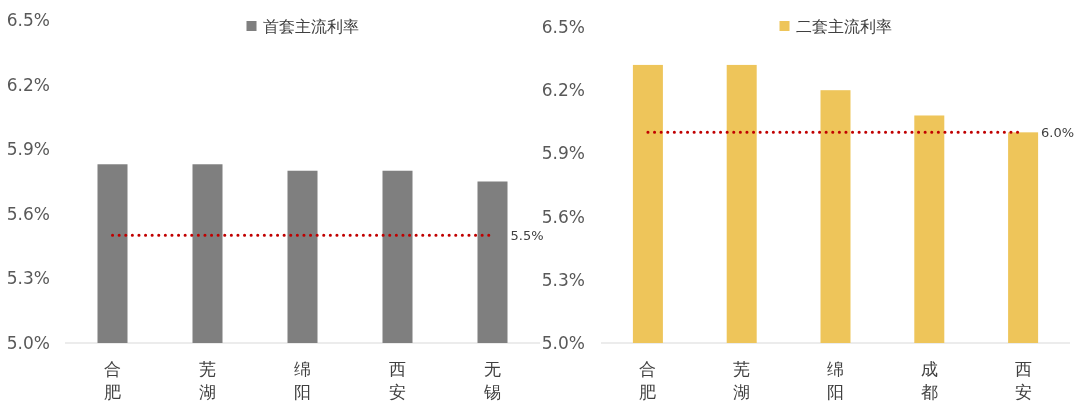 The height and width of the screenshot is (409, 1080). What do you see at coordinates (527, 236) in the screenshot?
I see `ref-line-label: 5.5%` at bounding box center [527, 236].